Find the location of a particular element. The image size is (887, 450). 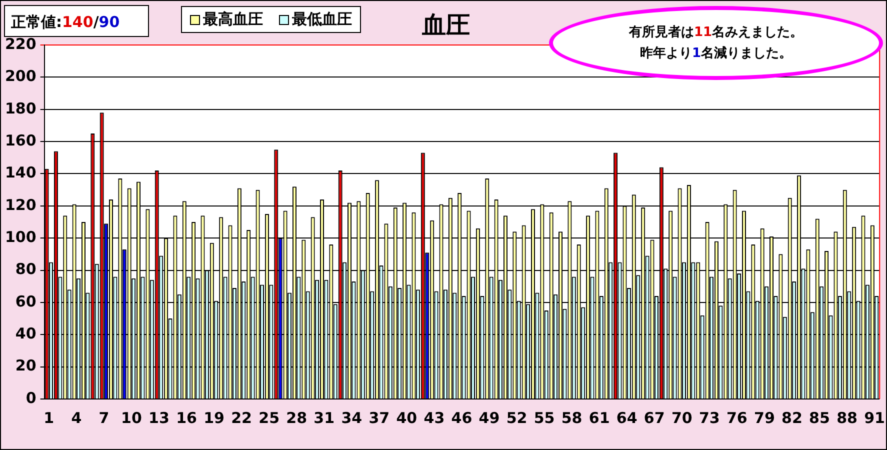

x-tick-label: 58 is located at coordinates (571, 417).